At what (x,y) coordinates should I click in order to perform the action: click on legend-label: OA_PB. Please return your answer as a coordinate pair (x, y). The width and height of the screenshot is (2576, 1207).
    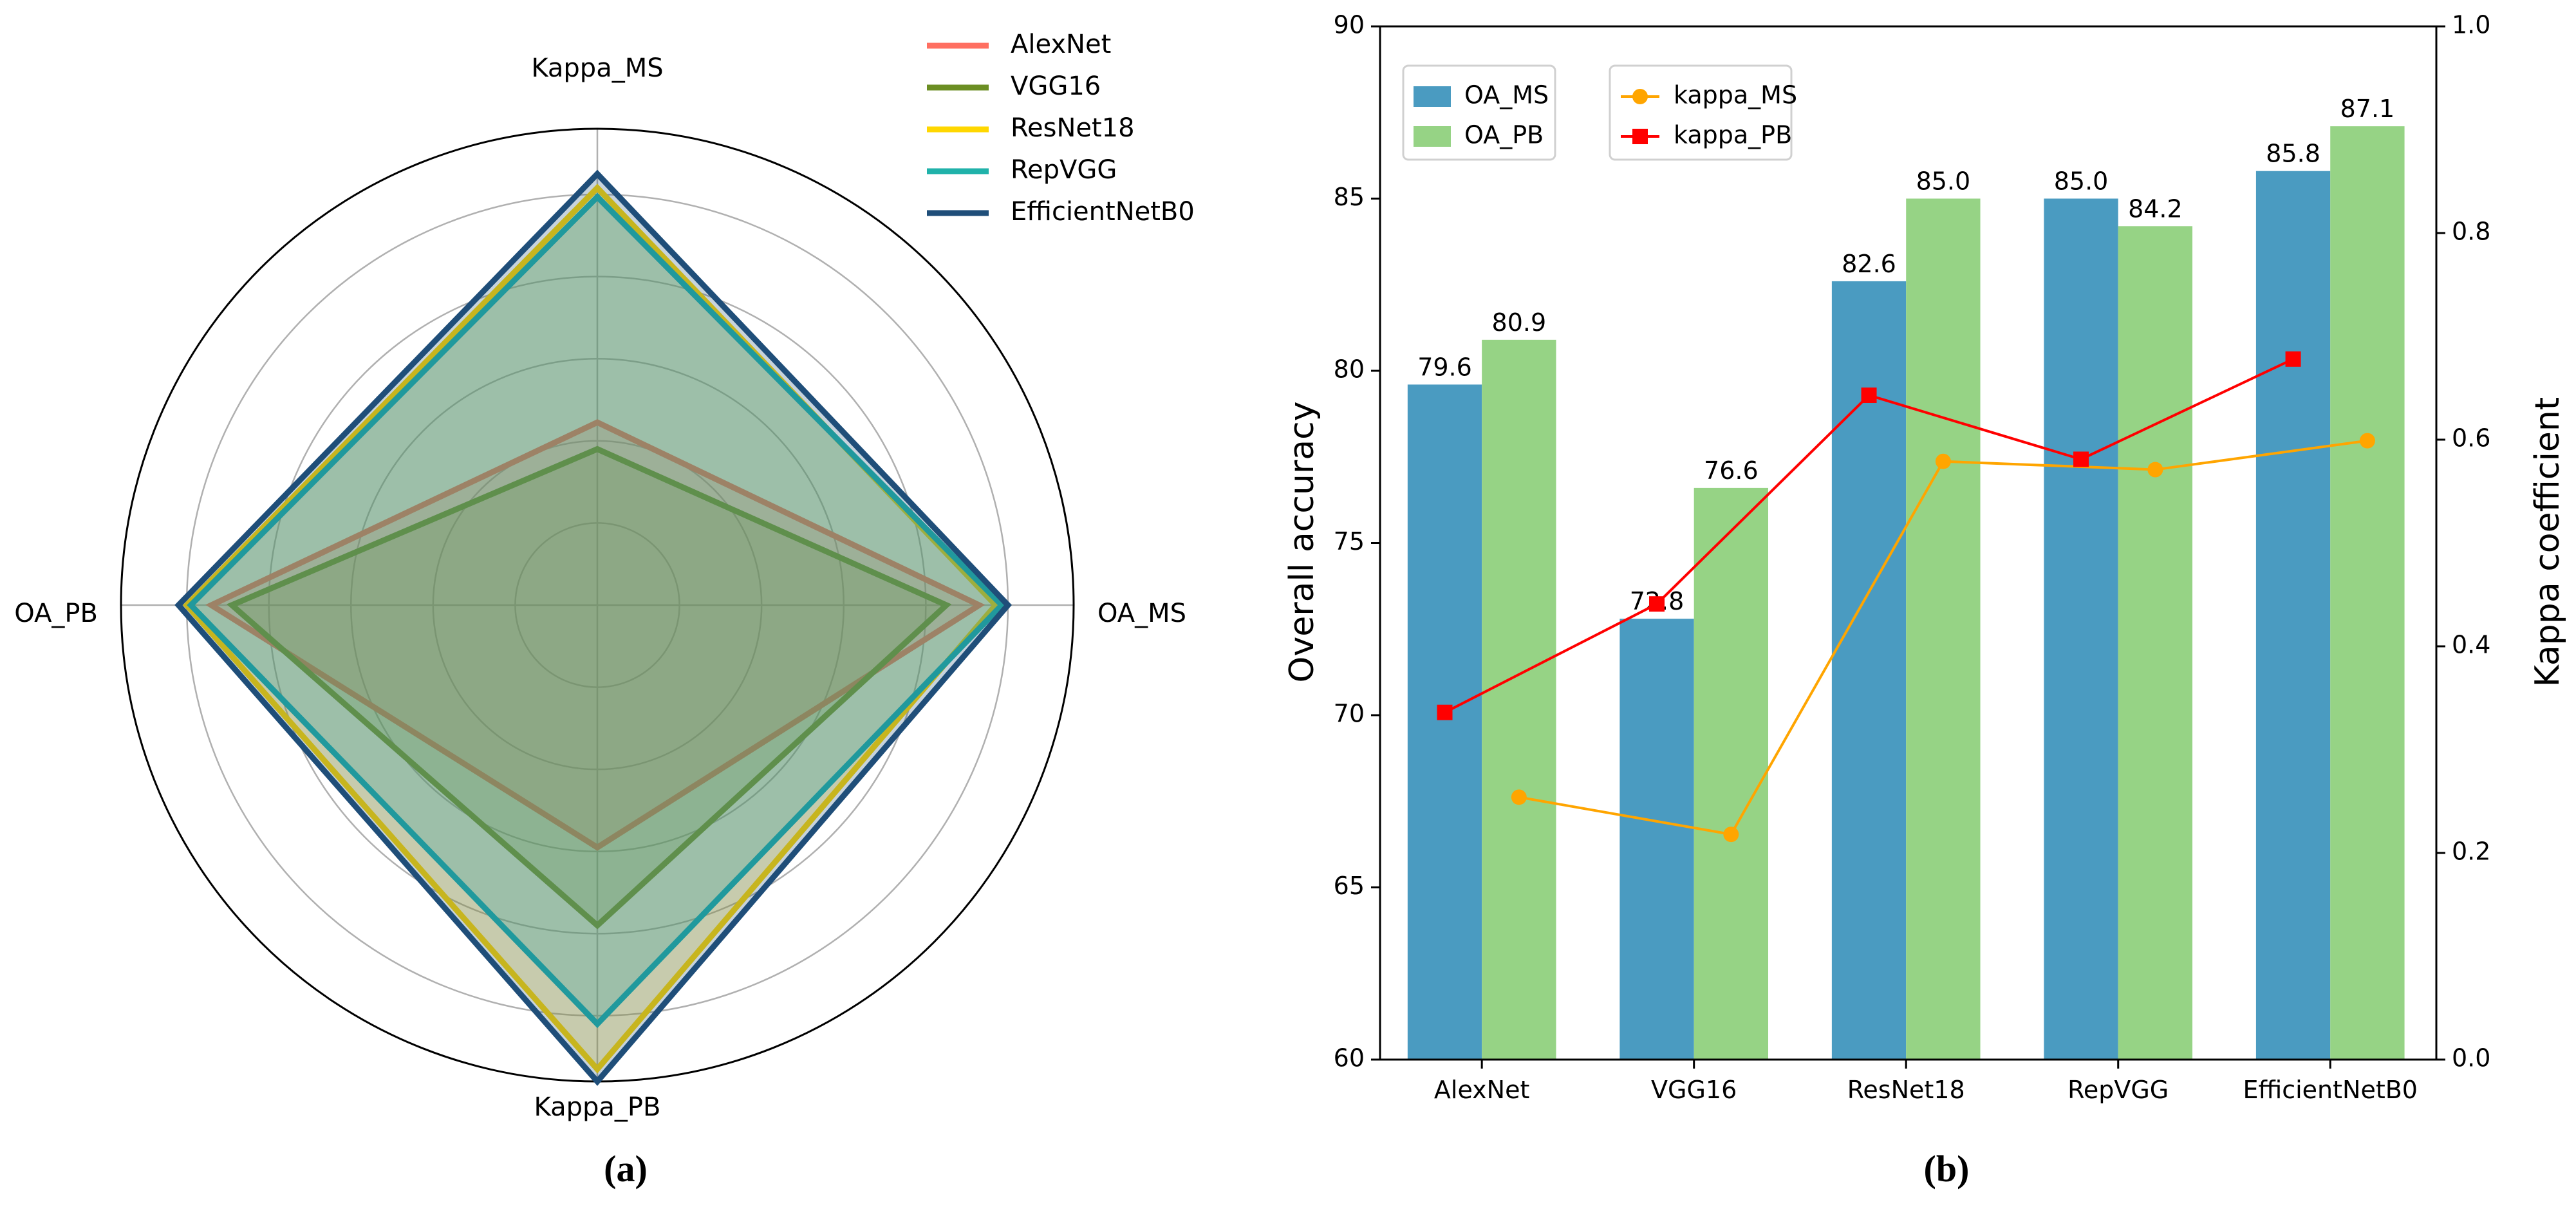
    Looking at the image, I should click on (1504, 135).